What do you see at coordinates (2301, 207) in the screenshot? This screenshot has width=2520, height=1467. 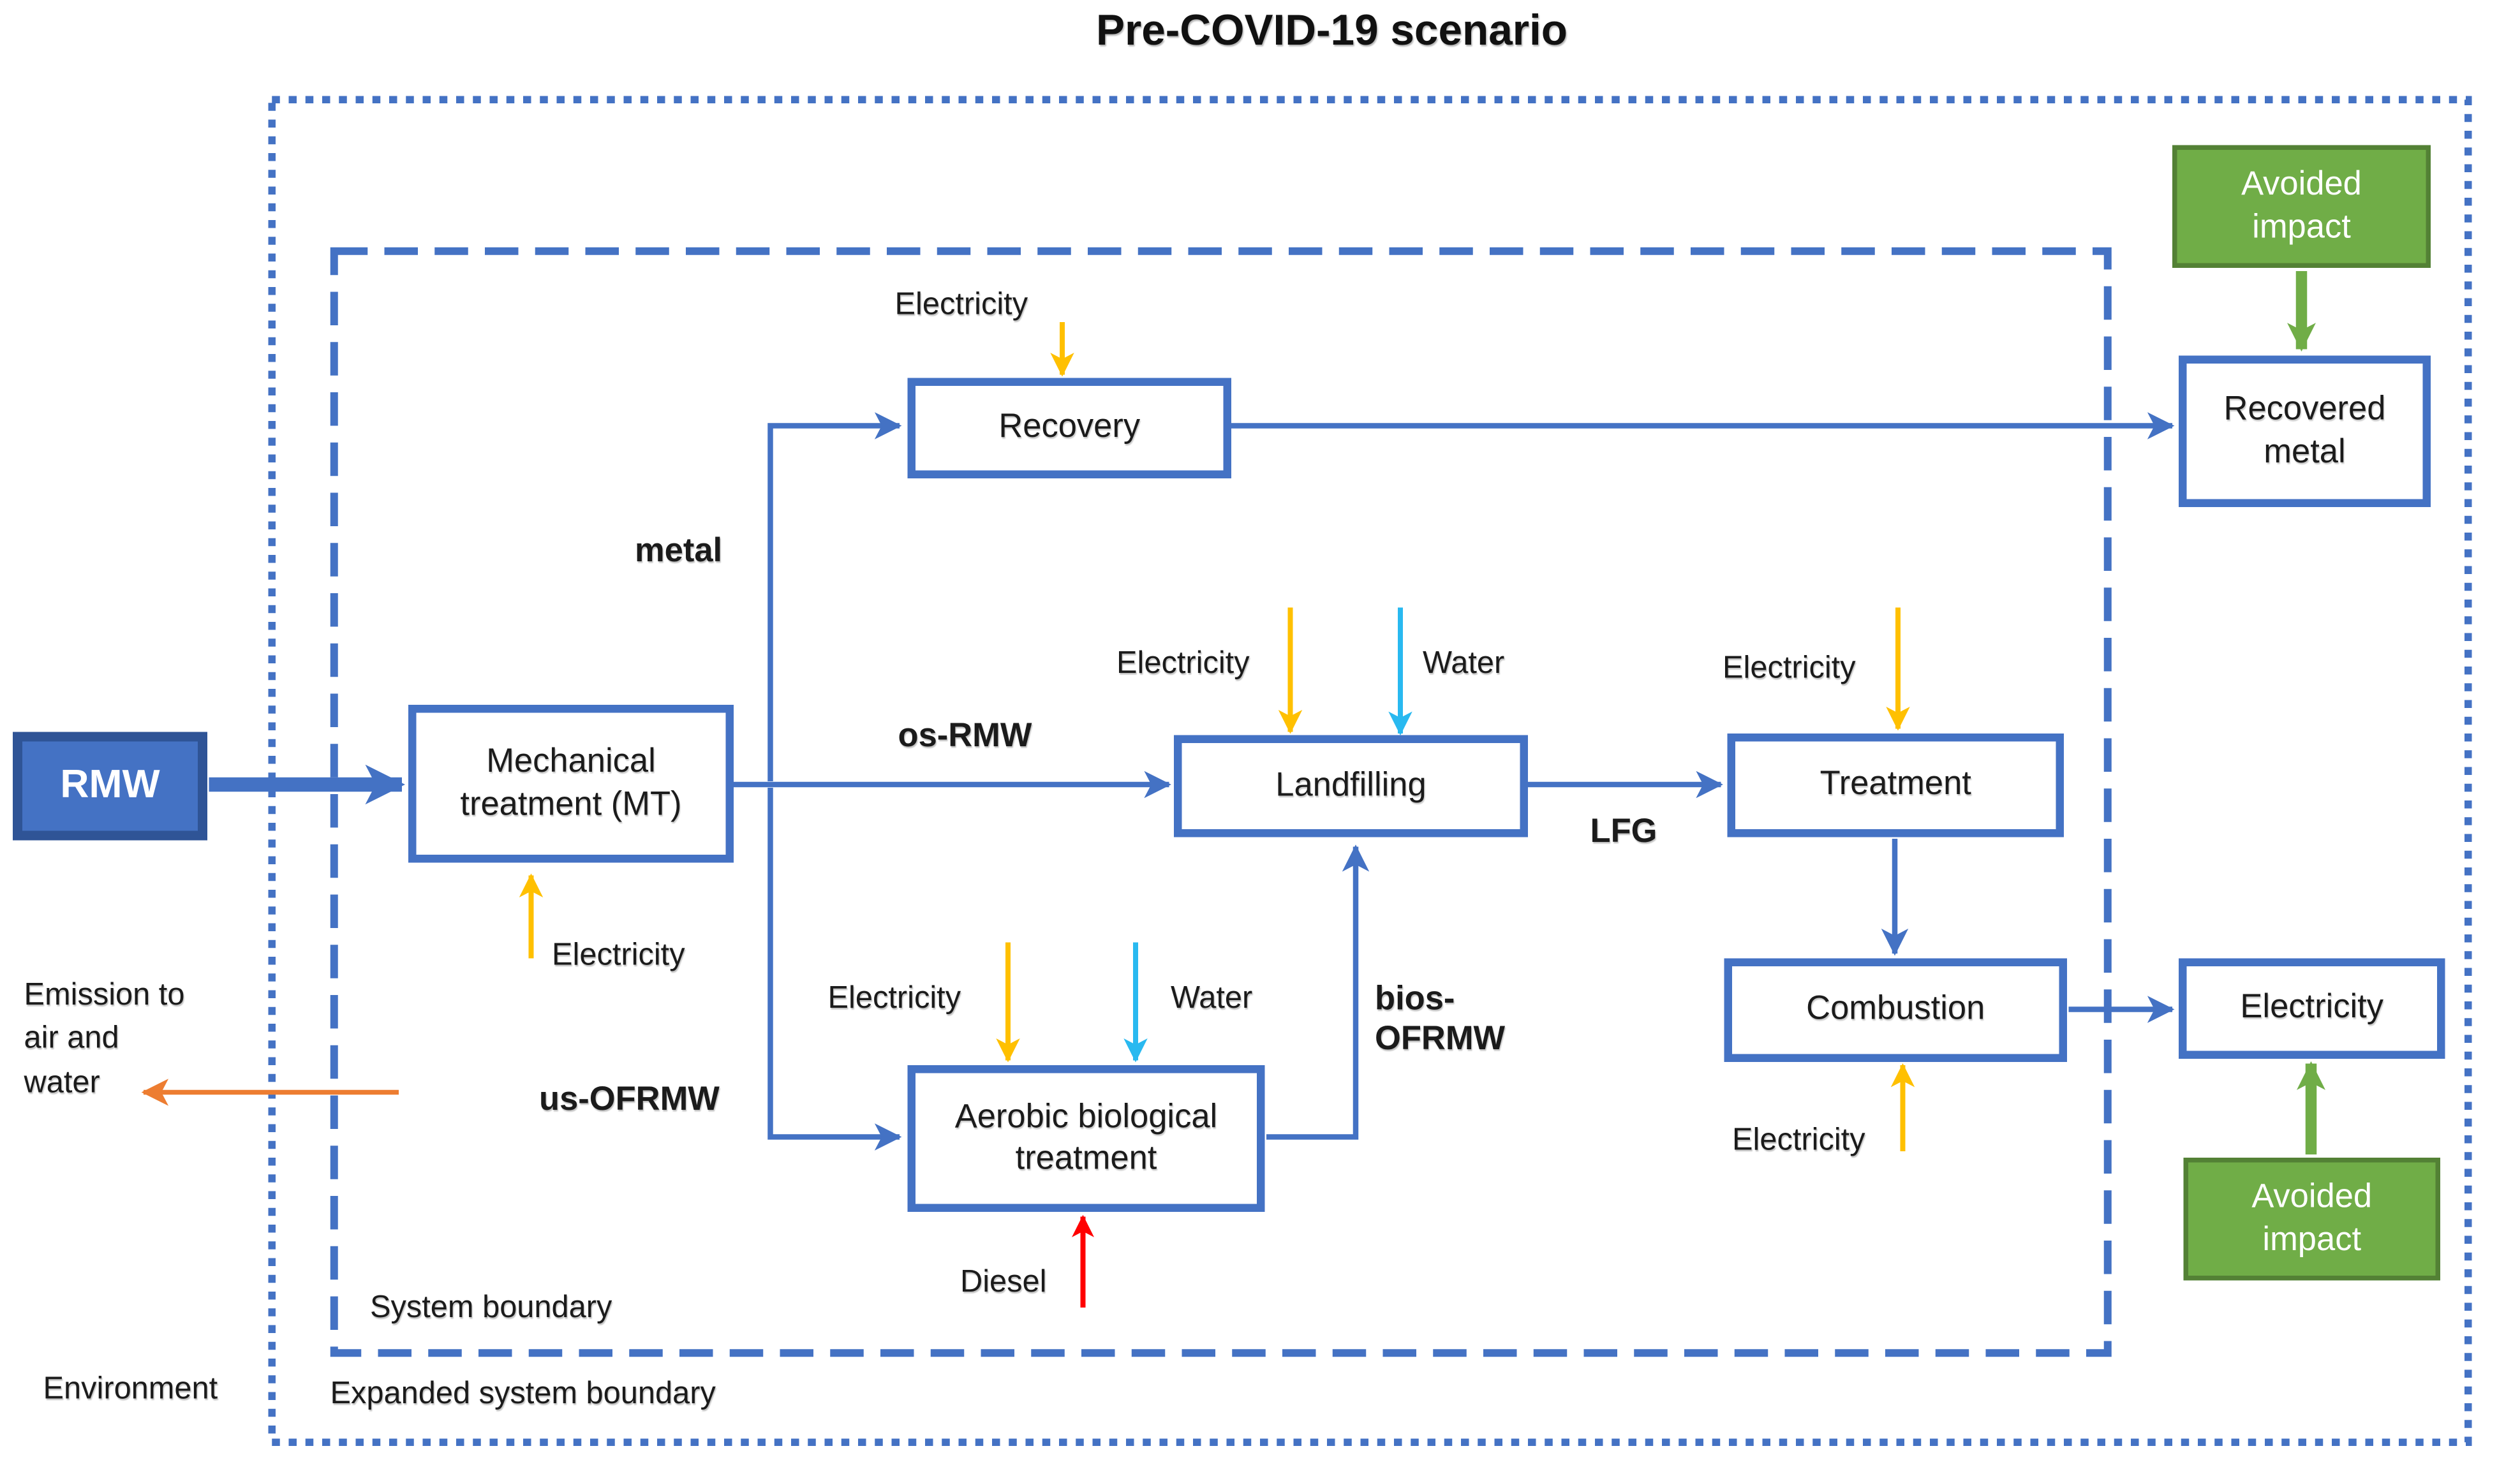 I see `box-avoided-impact-top: Avoided impact` at bounding box center [2301, 207].